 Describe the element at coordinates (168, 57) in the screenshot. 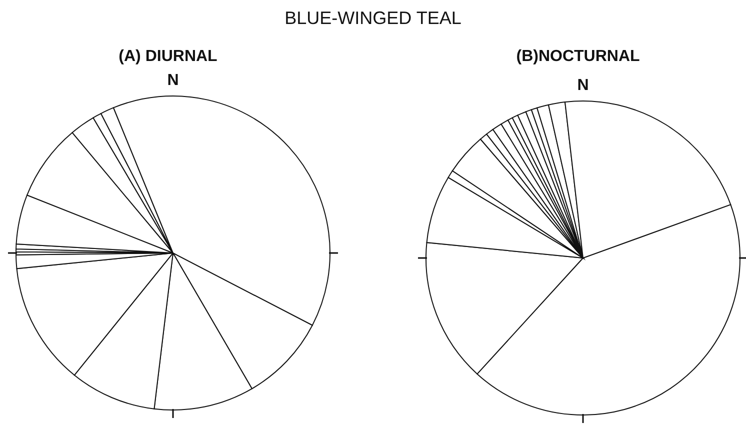

I see `chart-subtitle: (A) DIURNAL` at that location.